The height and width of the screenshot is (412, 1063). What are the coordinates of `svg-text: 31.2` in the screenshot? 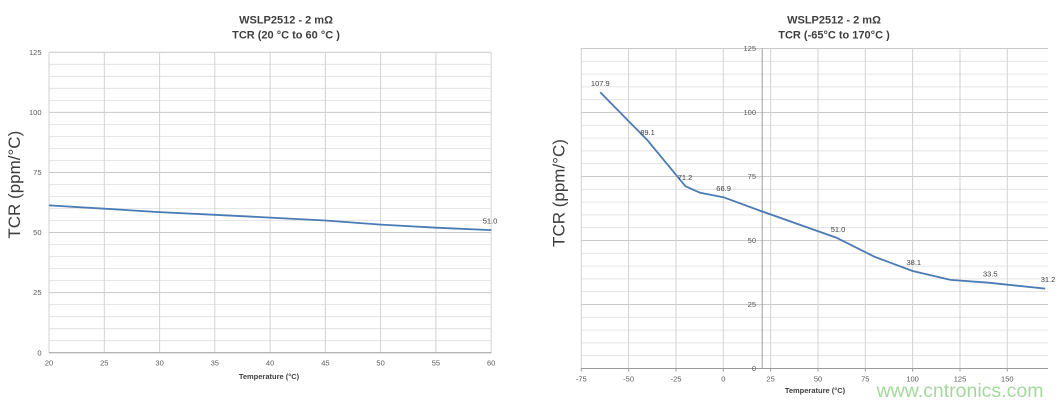 It's located at (1048, 279).